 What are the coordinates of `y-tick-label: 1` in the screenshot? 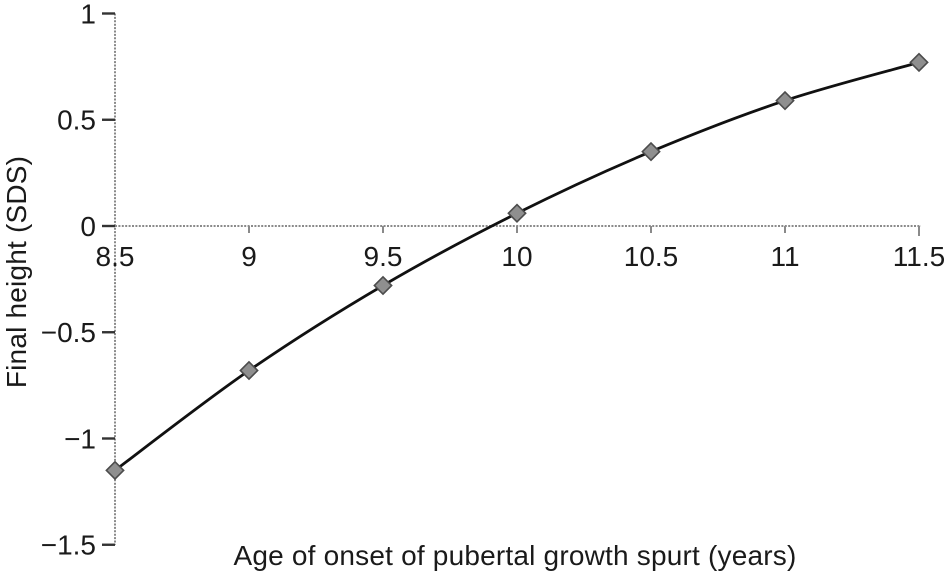 It's located at (88, 14).